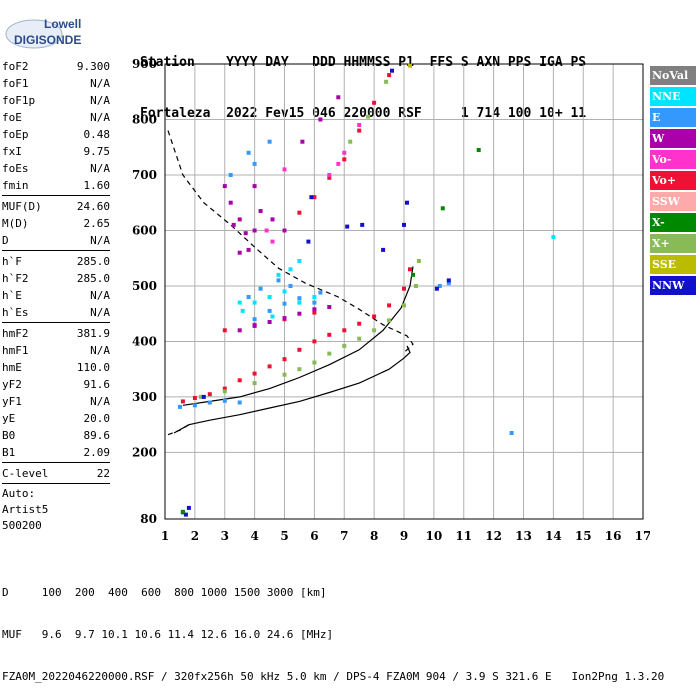  Describe the element at coordinates (93, 66) in the screenshot. I see `param-value: 9.300` at that location.